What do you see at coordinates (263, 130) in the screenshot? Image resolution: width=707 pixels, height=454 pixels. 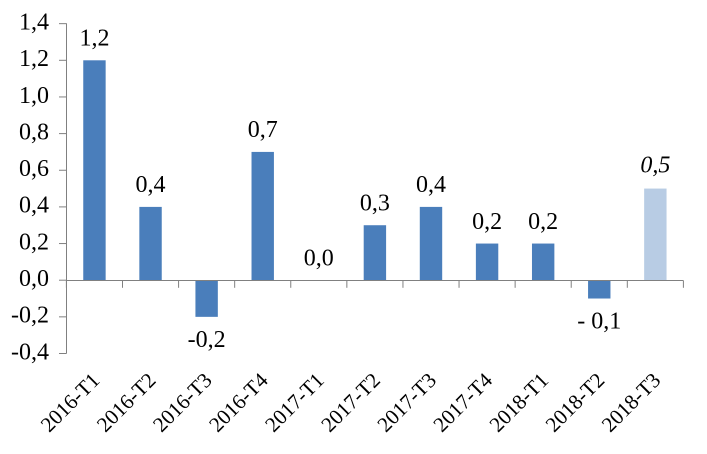 I see `svg-text: 0,7` at bounding box center [263, 130].